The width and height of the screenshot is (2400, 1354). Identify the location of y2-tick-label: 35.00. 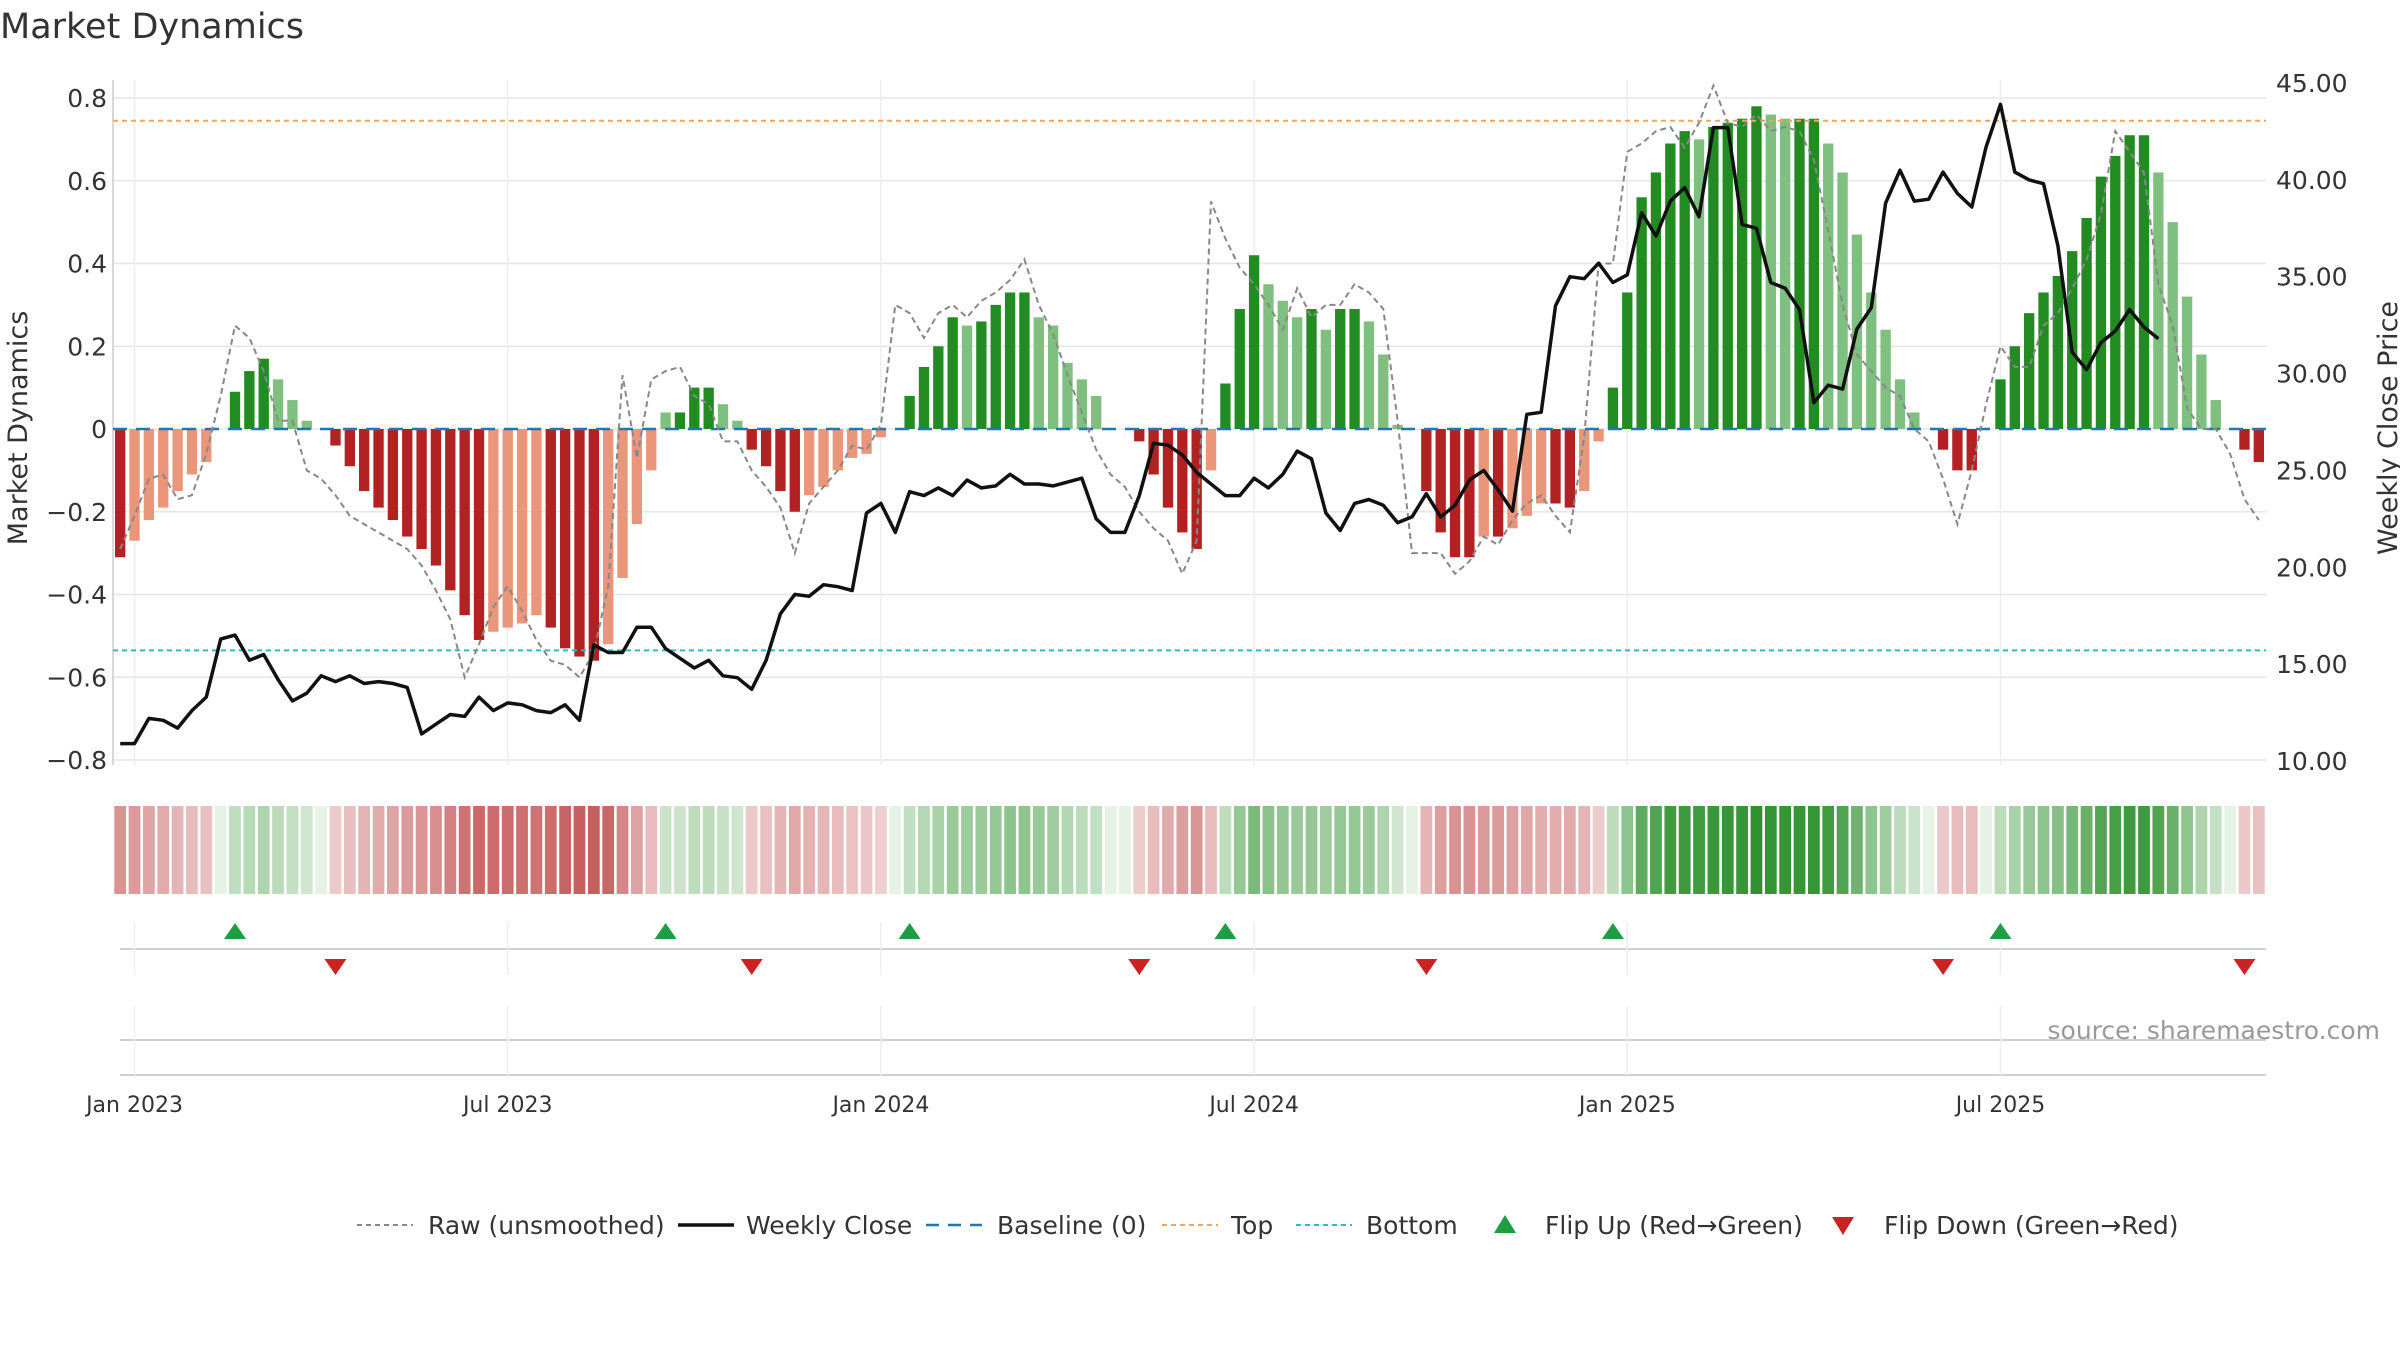
(2312, 277).